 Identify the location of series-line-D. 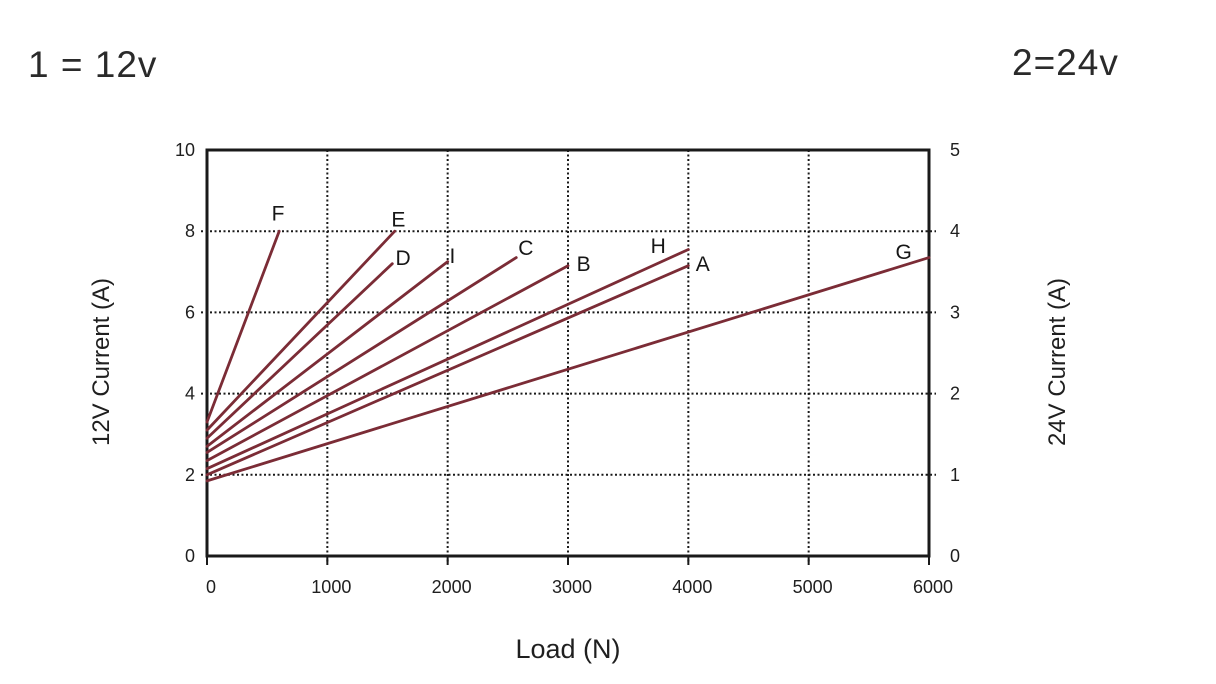
(299, 351).